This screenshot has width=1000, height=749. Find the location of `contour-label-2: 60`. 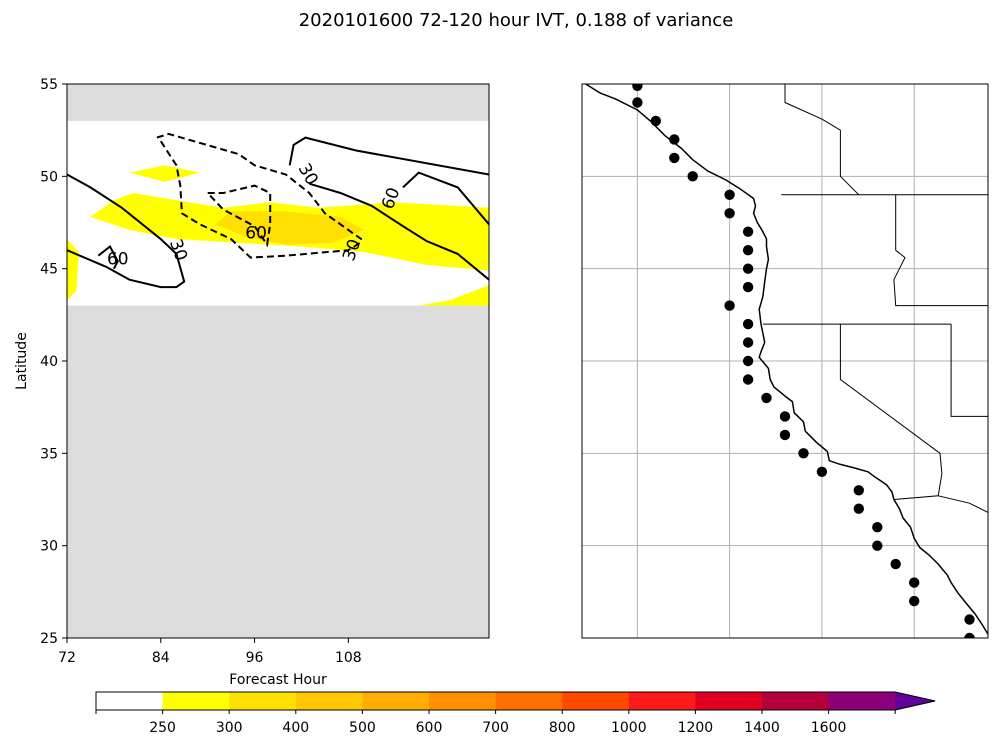

contour-label-2: 60 is located at coordinates (256, 234).